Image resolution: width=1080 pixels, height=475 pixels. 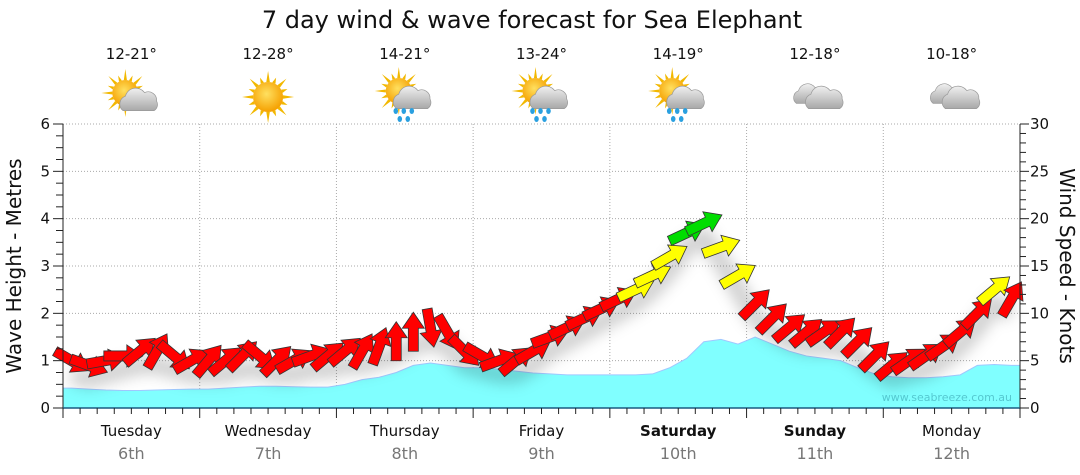 What do you see at coordinates (131, 54) in the screenshot?
I see `temperature-range-label: 12-21°` at bounding box center [131, 54].